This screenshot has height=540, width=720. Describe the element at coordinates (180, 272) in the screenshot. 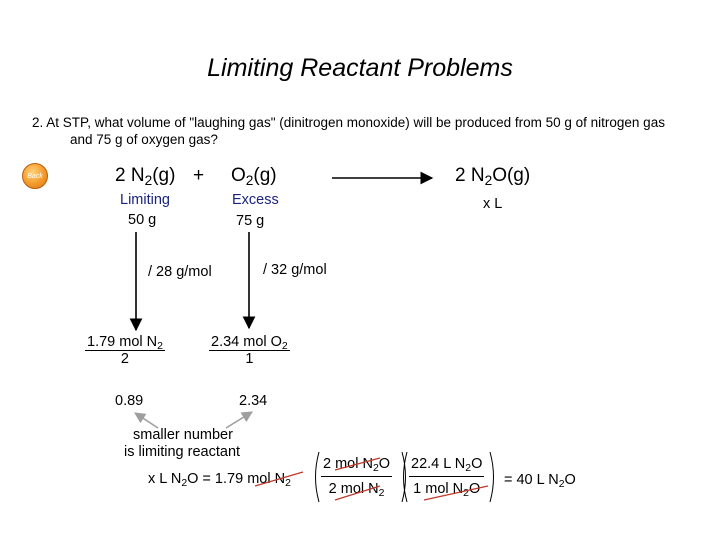

I see `n2-molar-mass: / 28 g/mol` at that location.